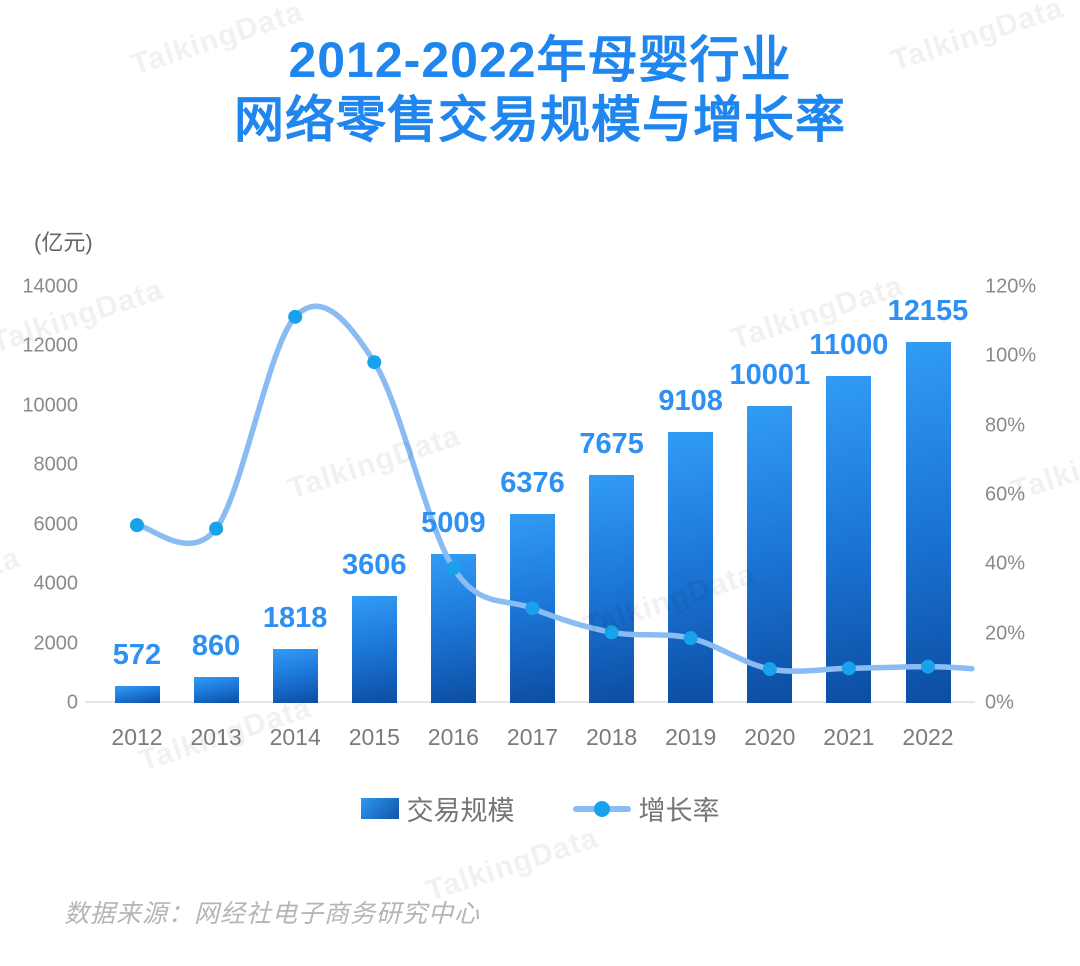 This screenshot has height=966, width=1080. I want to click on right-axis-tick-40%: 40%, so click(1005, 563).